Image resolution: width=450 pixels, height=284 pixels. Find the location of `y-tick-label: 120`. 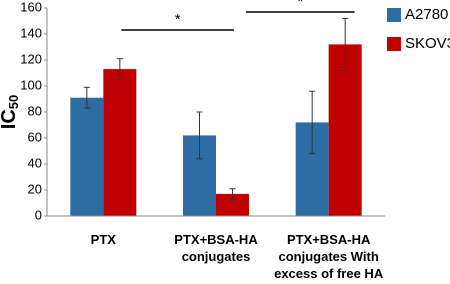

y-tick-label: 120 is located at coordinates (31, 58).